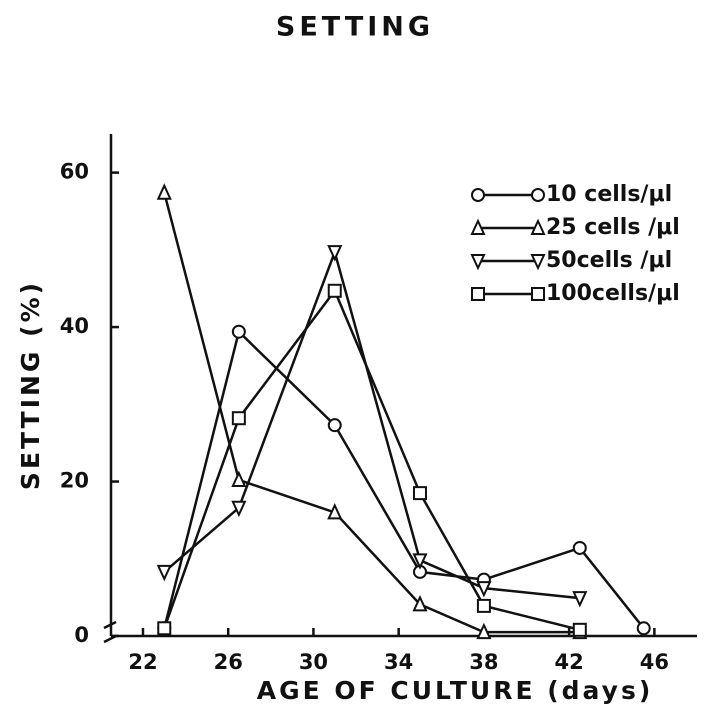 This screenshot has height=715, width=722. Describe the element at coordinates (74, 481) in the screenshot. I see `y-tick-label: 20` at that location.